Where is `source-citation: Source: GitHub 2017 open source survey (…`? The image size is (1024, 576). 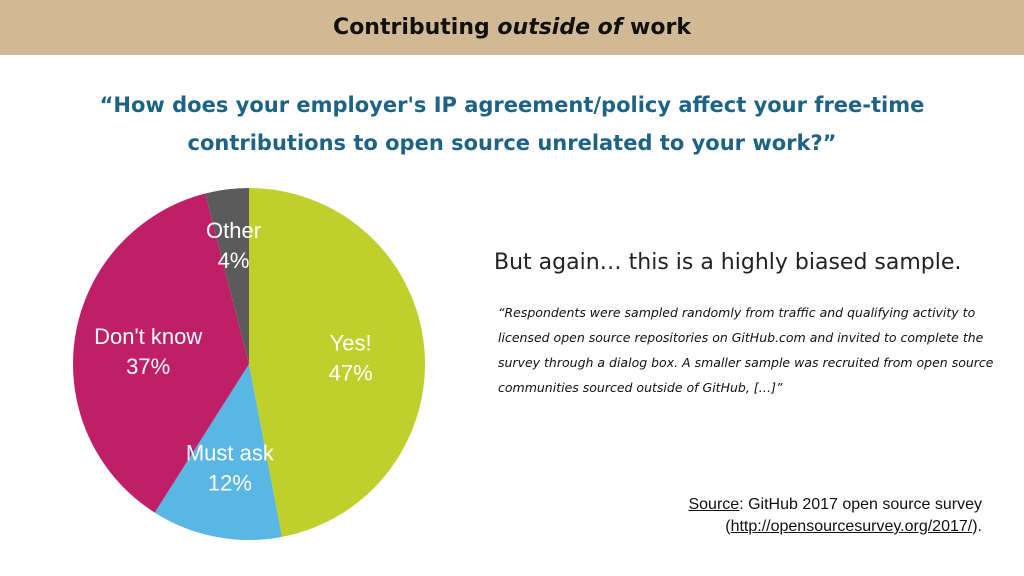
source-citation: Source: GitHub 2017 open source survey (… is located at coordinates (835, 516).